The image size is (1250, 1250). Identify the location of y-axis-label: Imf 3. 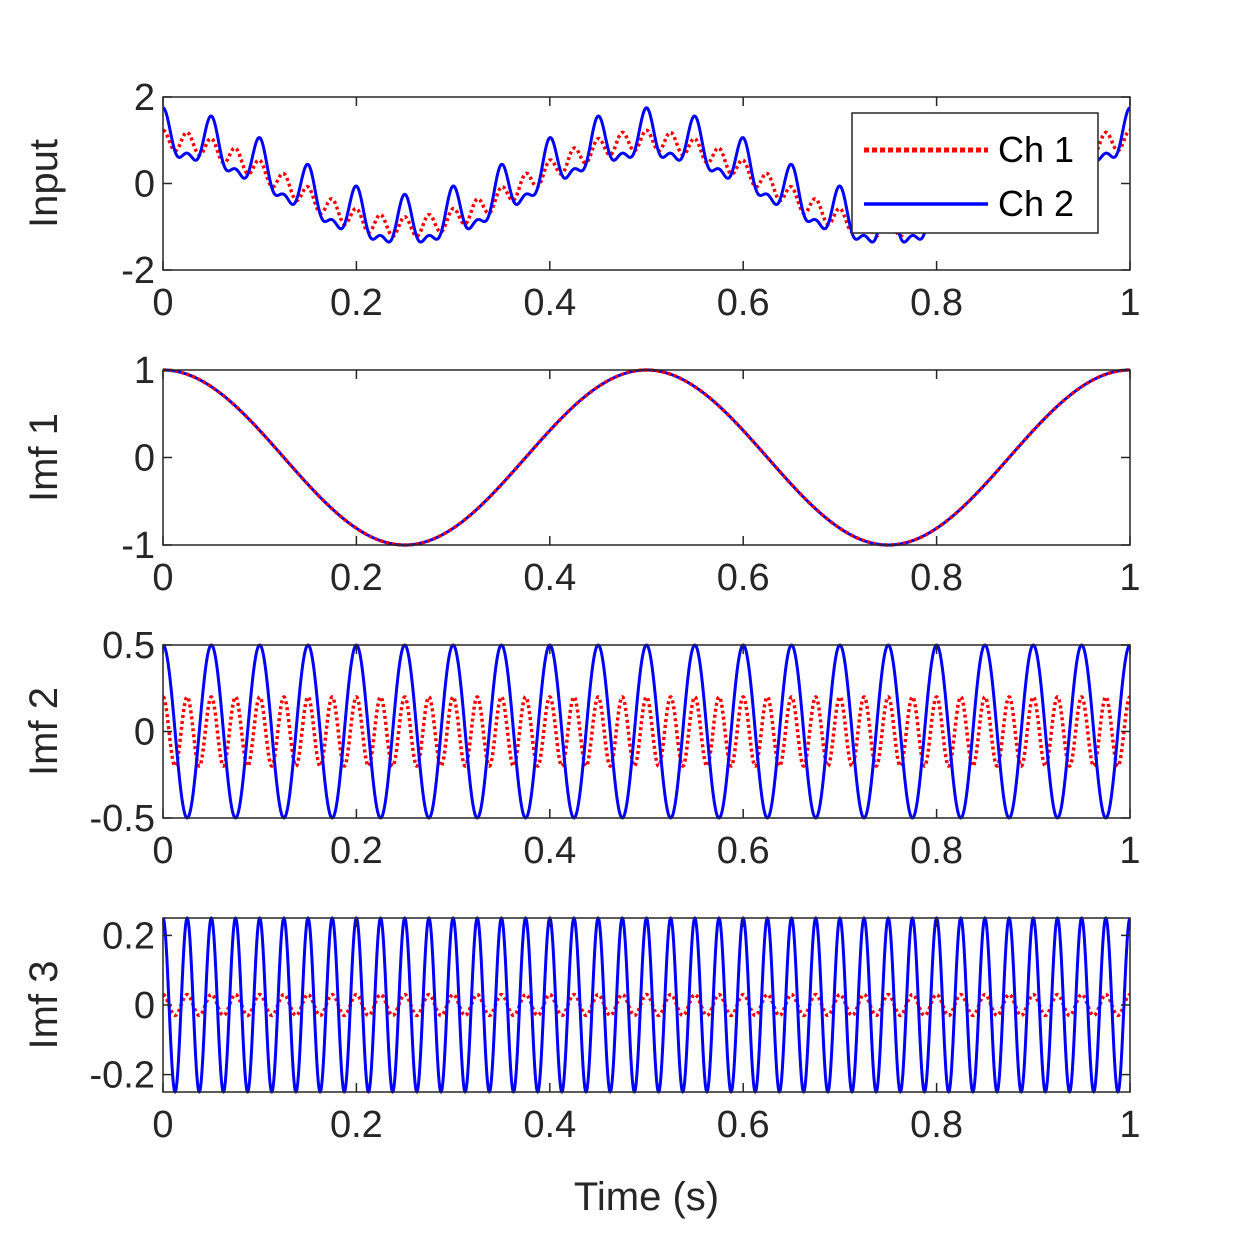
(44, 1005).